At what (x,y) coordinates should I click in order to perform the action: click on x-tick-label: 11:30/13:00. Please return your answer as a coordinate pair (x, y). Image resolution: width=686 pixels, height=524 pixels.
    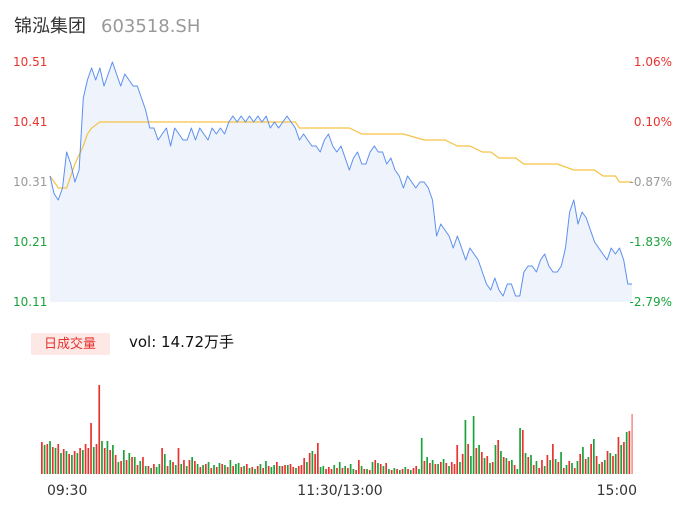
    Looking at the image, I should click on (339, 491).